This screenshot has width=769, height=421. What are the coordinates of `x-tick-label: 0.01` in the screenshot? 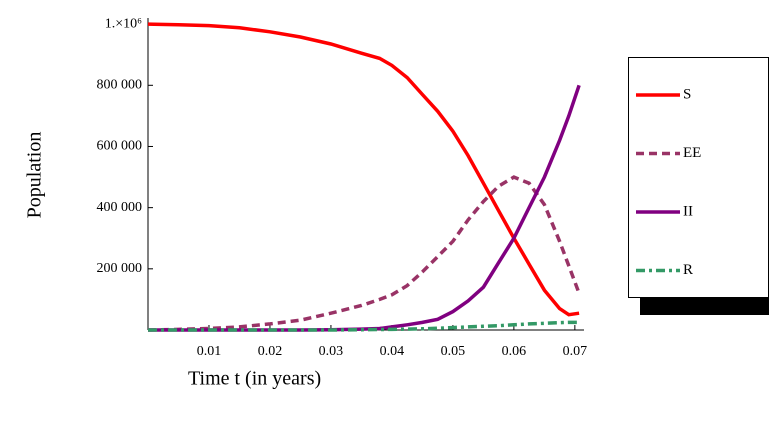 It's located at (209, 351).